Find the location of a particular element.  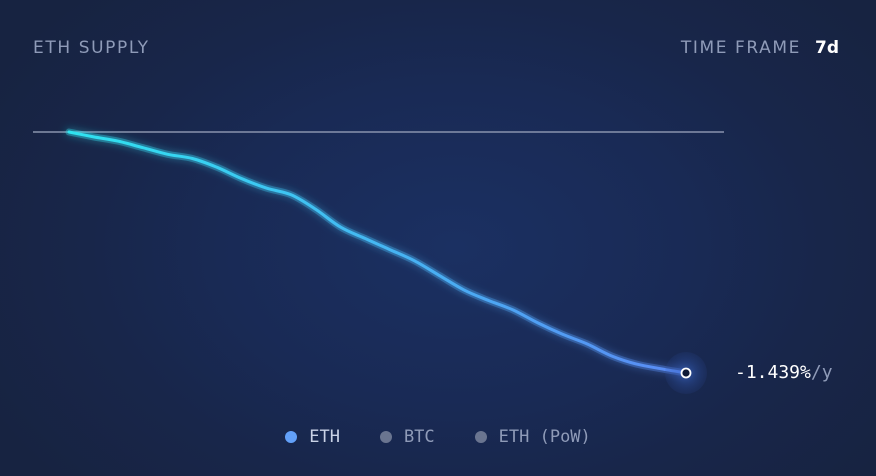

time-frame-value: 7d is located at coordinates (827, 48).